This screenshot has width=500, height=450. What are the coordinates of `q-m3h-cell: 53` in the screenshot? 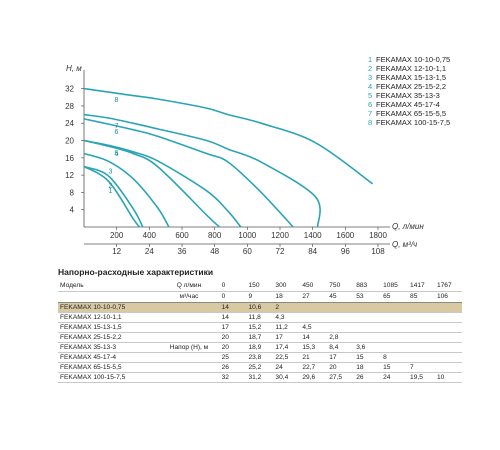 It's located at (368, 297).